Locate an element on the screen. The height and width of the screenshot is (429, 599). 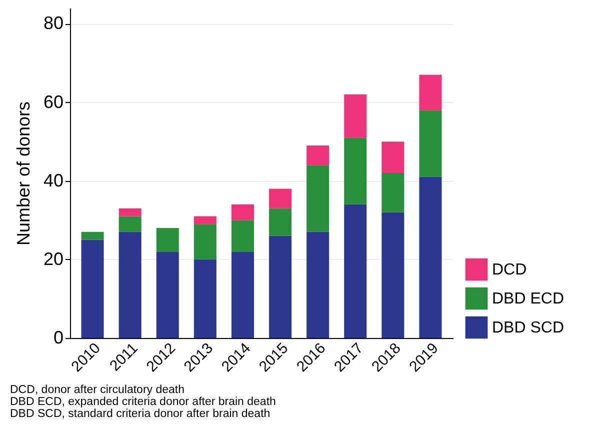
legend-label: DCD is located at coordinates (509, 270).